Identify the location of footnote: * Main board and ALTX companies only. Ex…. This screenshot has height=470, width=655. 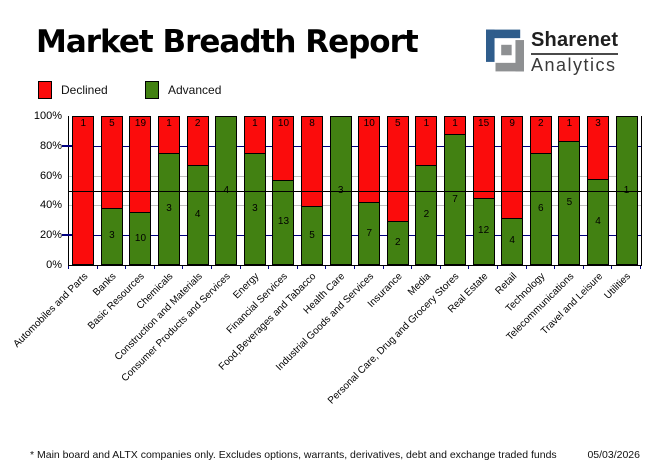
(293, 455).